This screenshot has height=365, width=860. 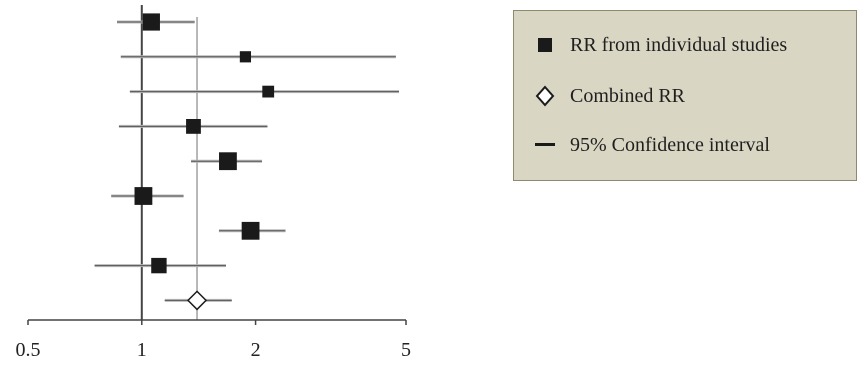 I want to click on combined-diamond, so click(x=197, y=300).